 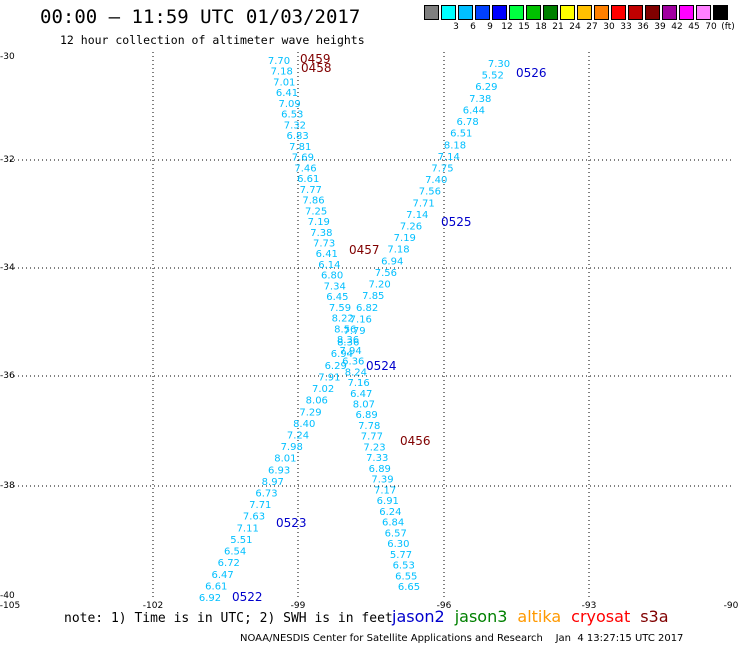 What do you see at coordinates (401, 555) in the screenshot?
I see `track-a-value: 5.77` at bounding box center [401, 555].